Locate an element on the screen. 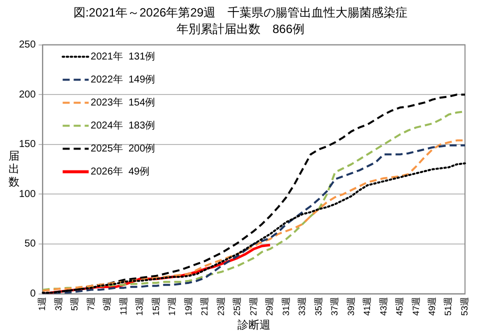 The height and width of the screenshot is (332, 479). x-tick-label: 51週 is located at coordinates (448, 306).